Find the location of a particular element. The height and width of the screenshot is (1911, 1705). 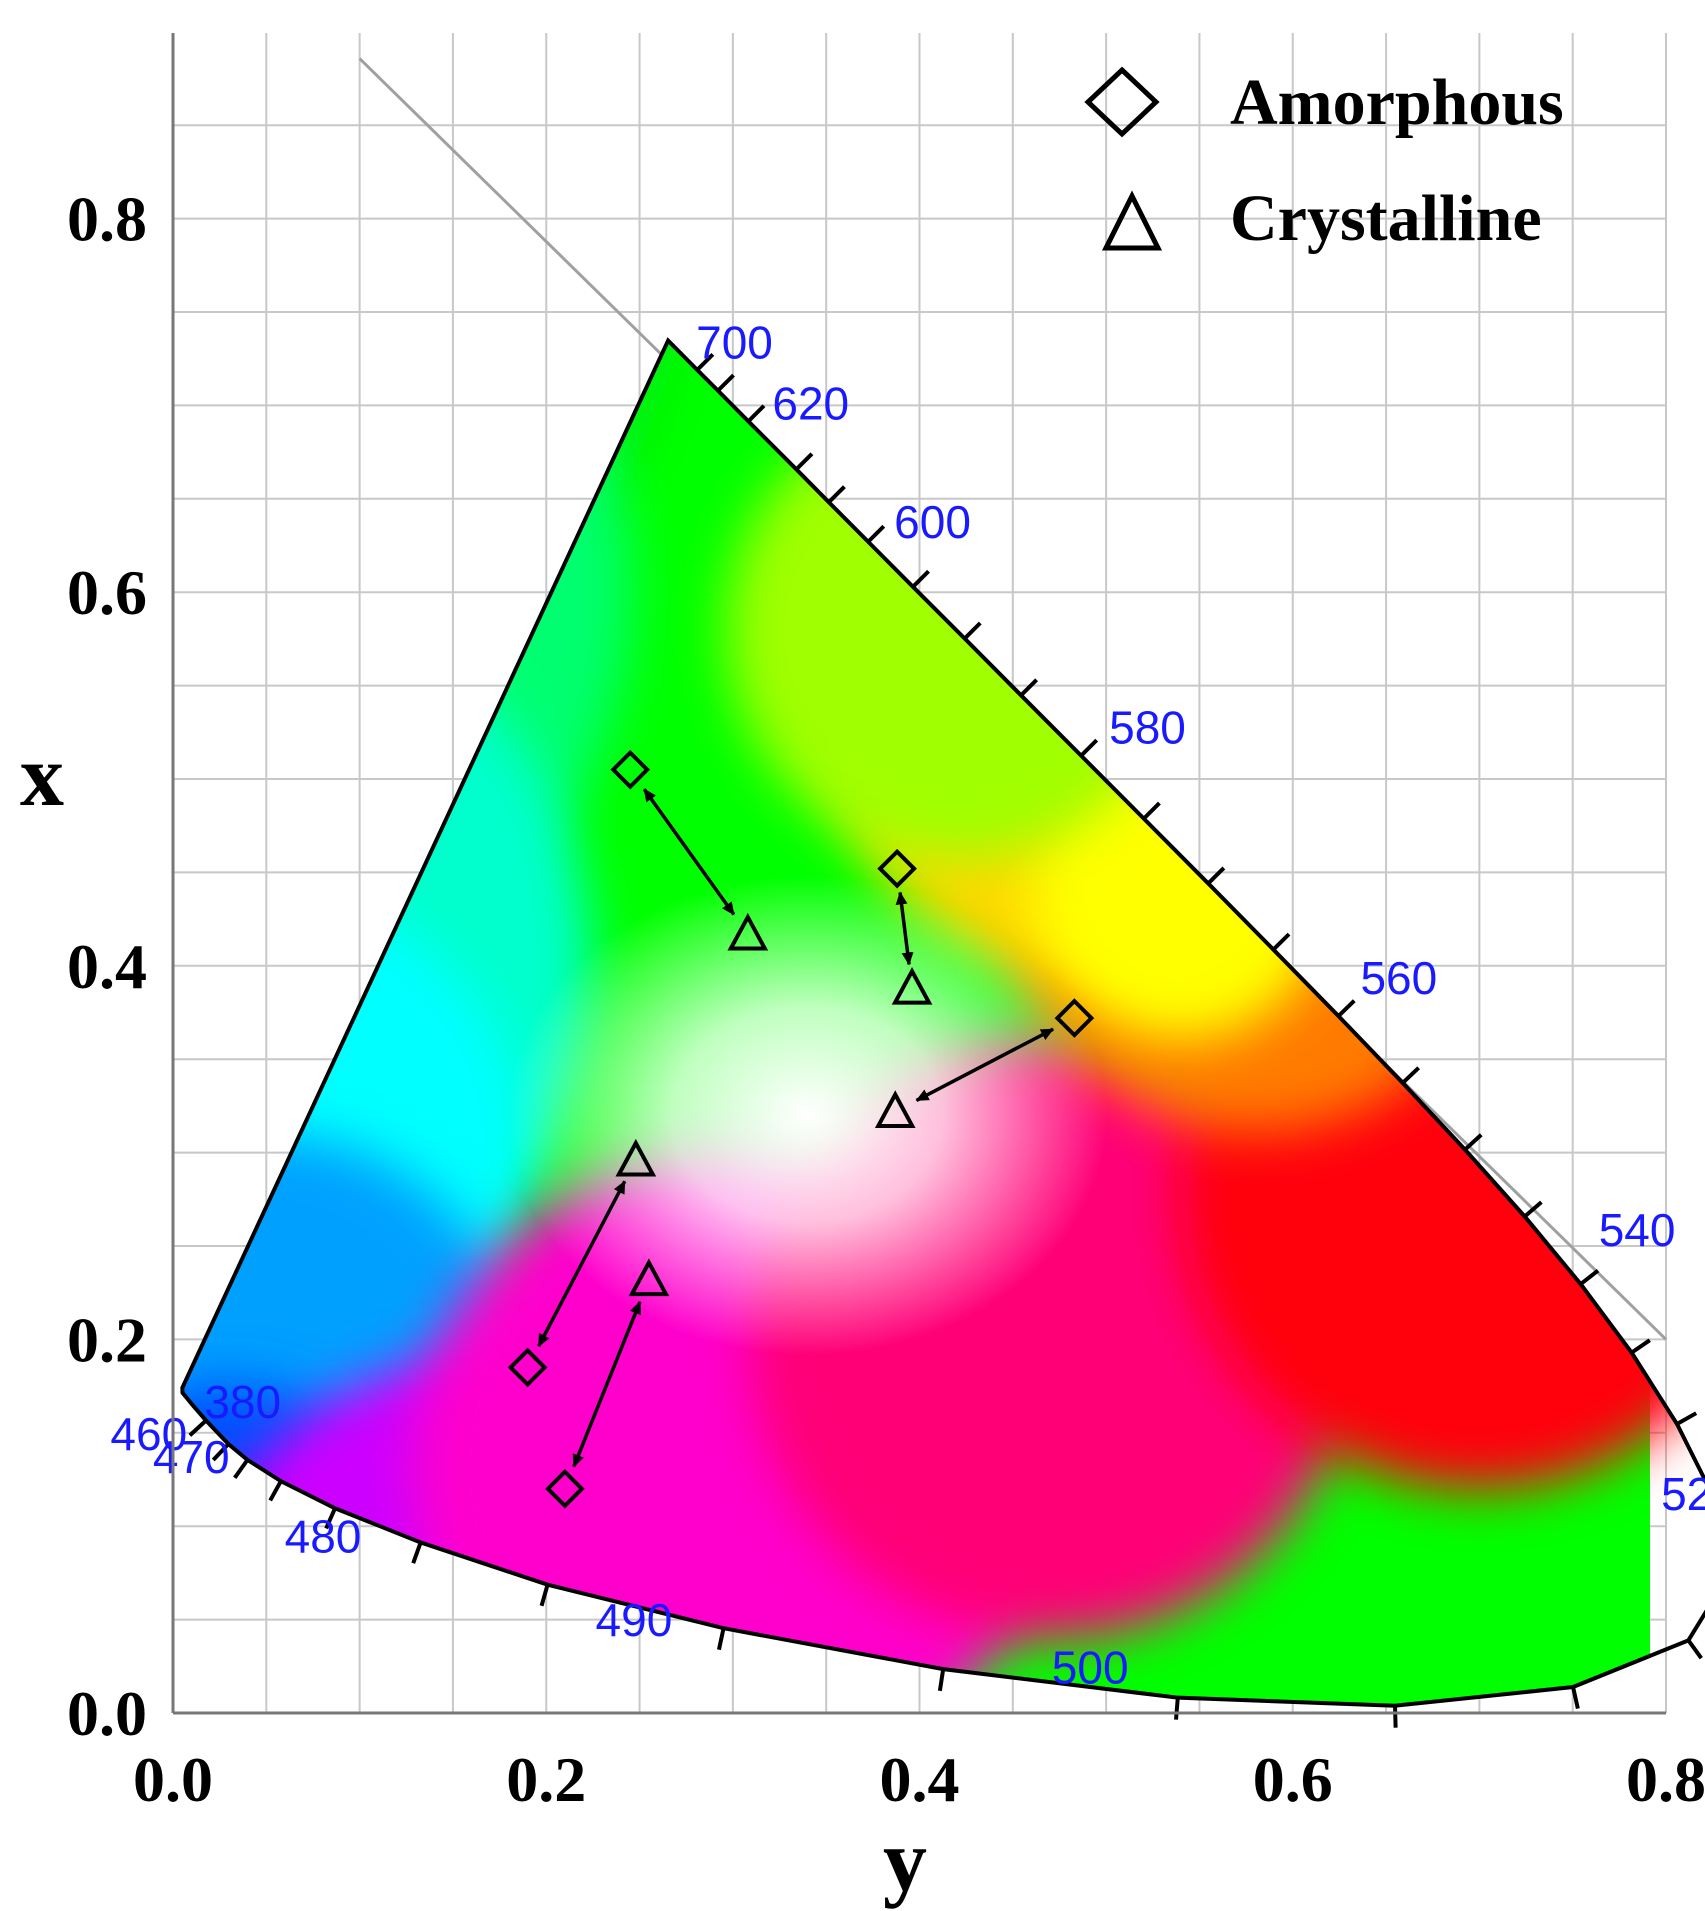

x-tick-label: 0.2 is located at coordinates (546, 1779).